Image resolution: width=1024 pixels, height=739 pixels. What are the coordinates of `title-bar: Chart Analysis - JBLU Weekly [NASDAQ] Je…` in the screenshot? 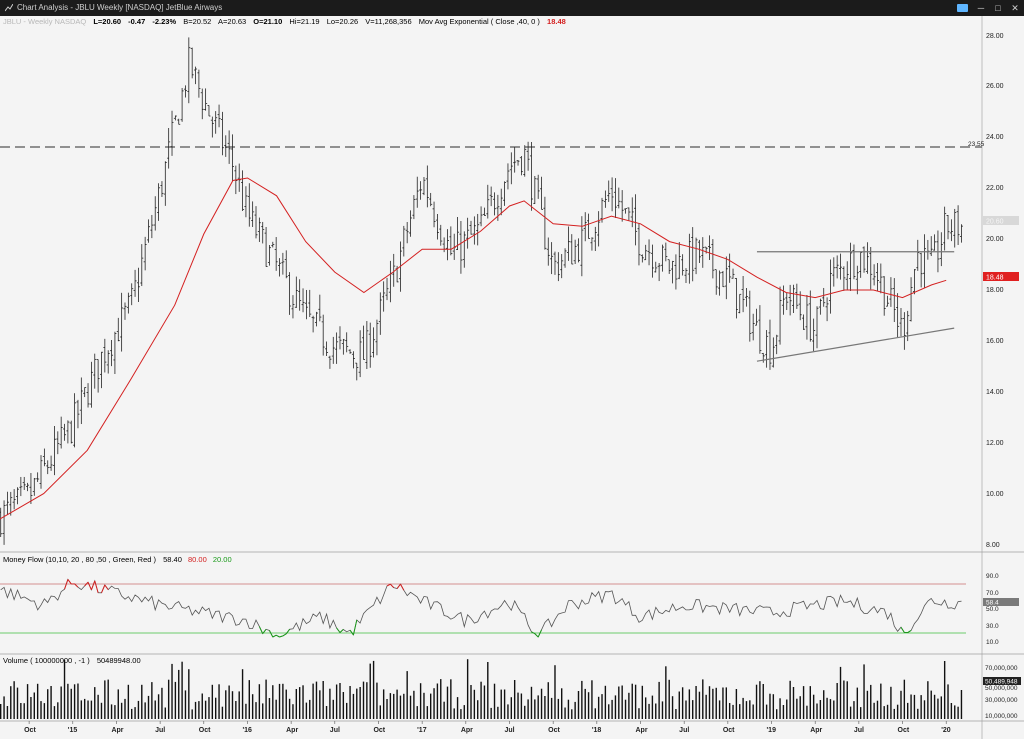 It's located at (512, 8).